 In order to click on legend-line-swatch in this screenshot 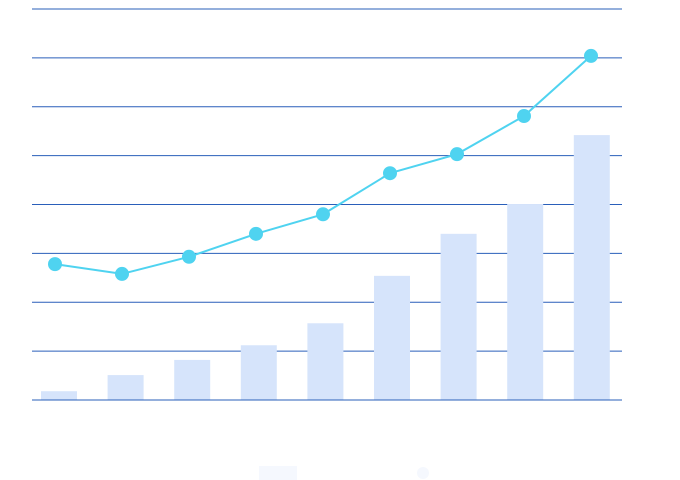, I will do `click(423, 473)`.